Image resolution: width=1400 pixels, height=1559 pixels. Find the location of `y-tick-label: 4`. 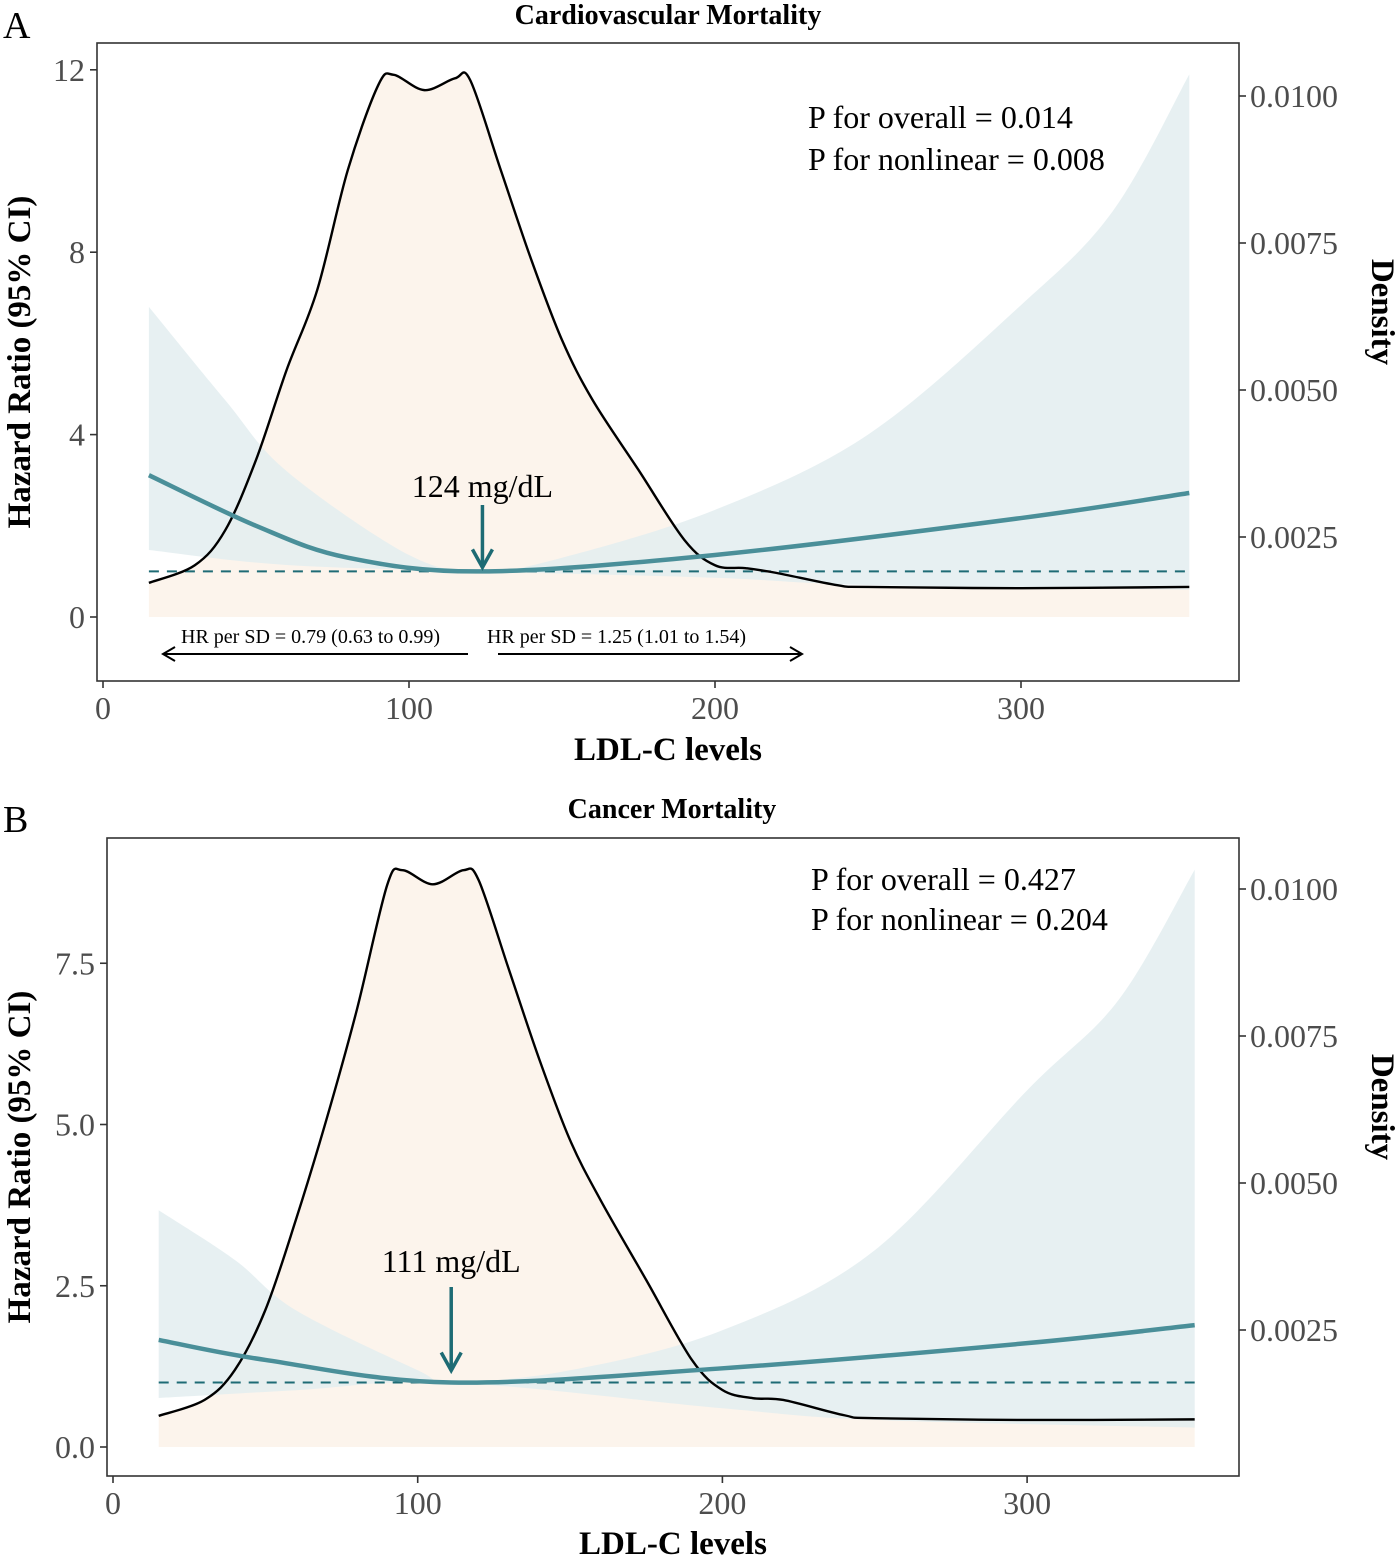

y-tick-label: 4 is located at coordinates (77, 435).